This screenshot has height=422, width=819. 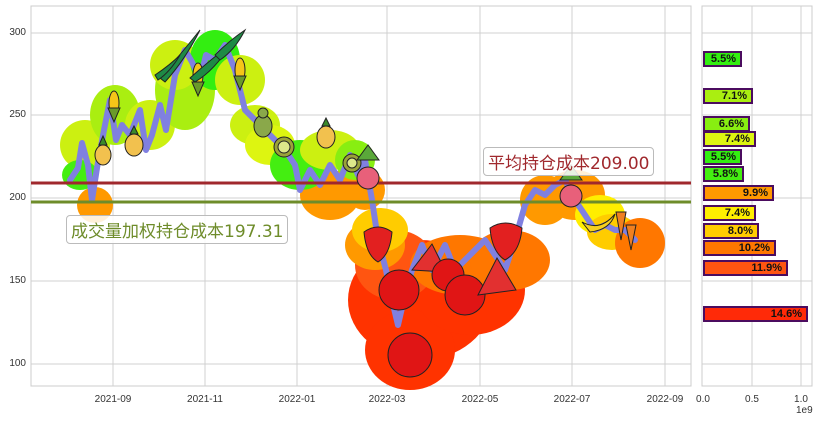 What do you see at coordinates (731, 231) in the screenshot?
I see `volume-bar: 8.0%` at bounding box center [731, 231].